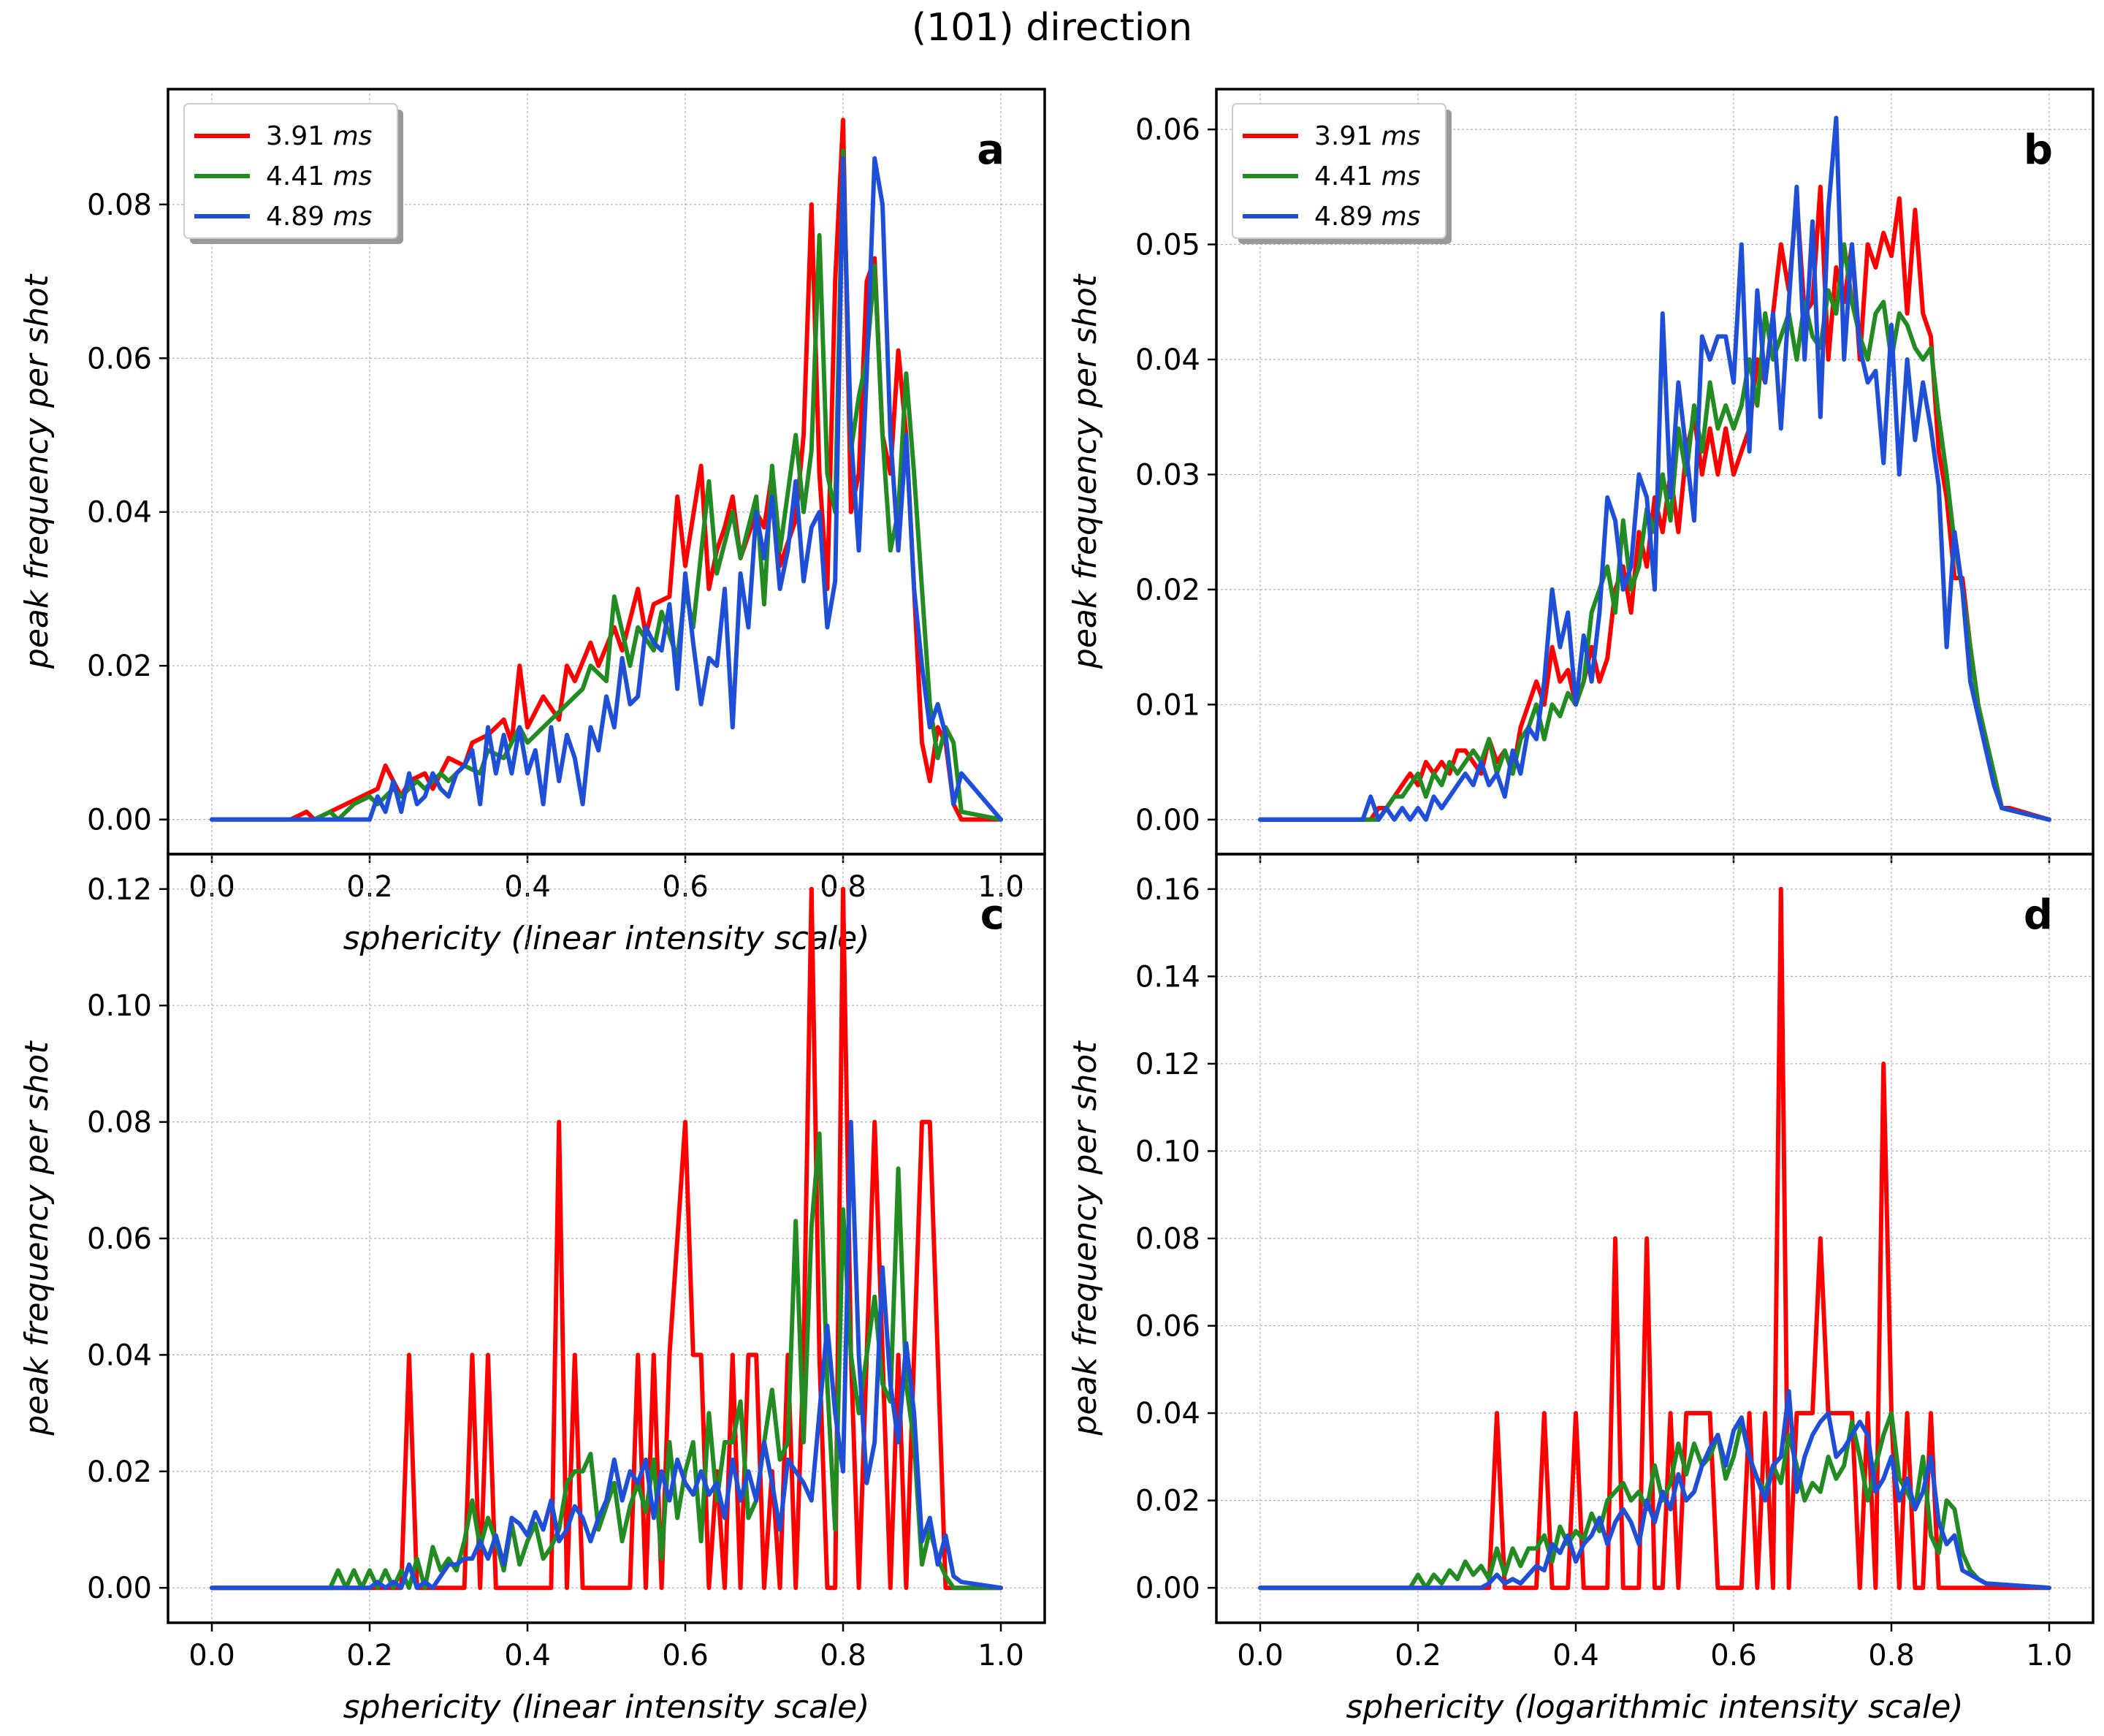 The height and width of the screenshot is (1736, 2104). What do you see at coordinates (1167, 1239) in the screenshot?
I see `y-tick-label-d-4: 0.08` at bounding box center [1167, 1239].